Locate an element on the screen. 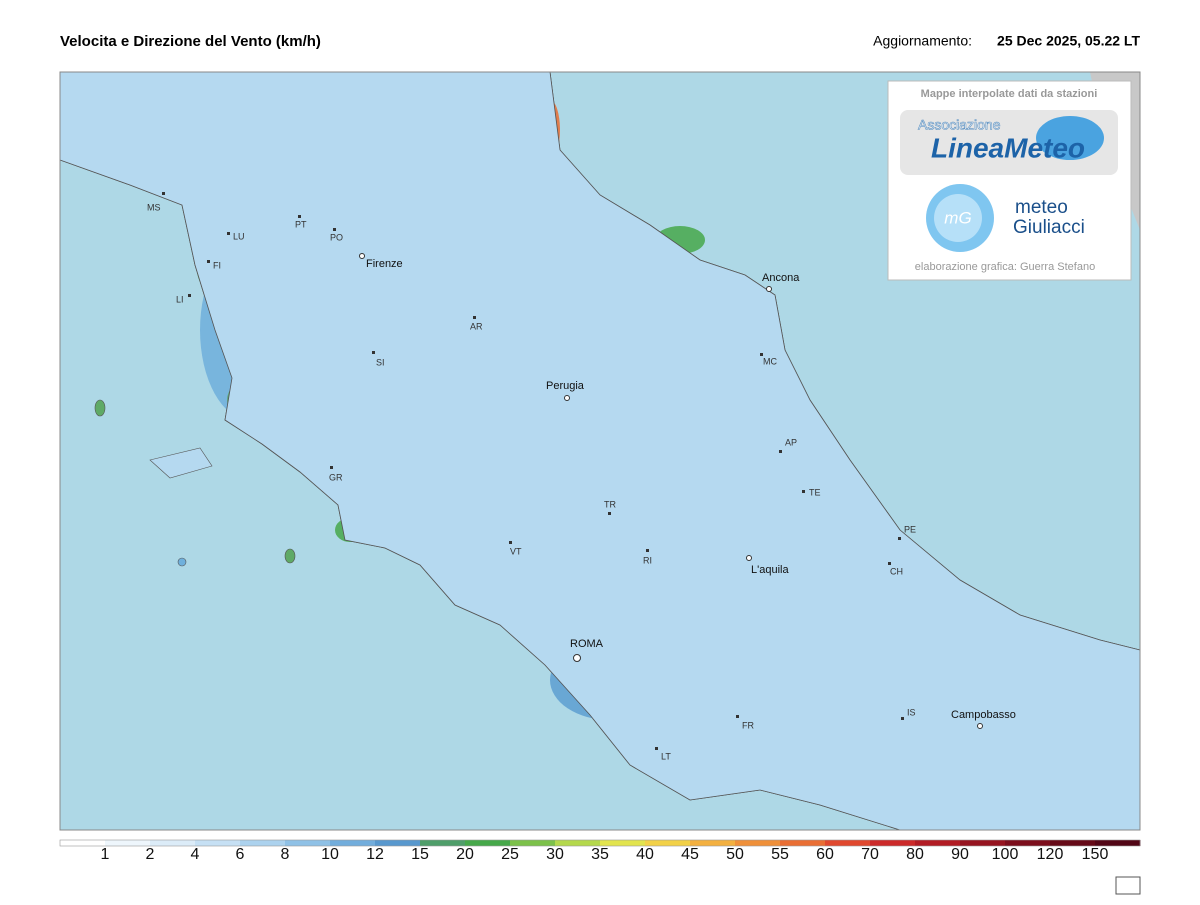  colorbar-label: 6 is located at coordinates (240, 854).